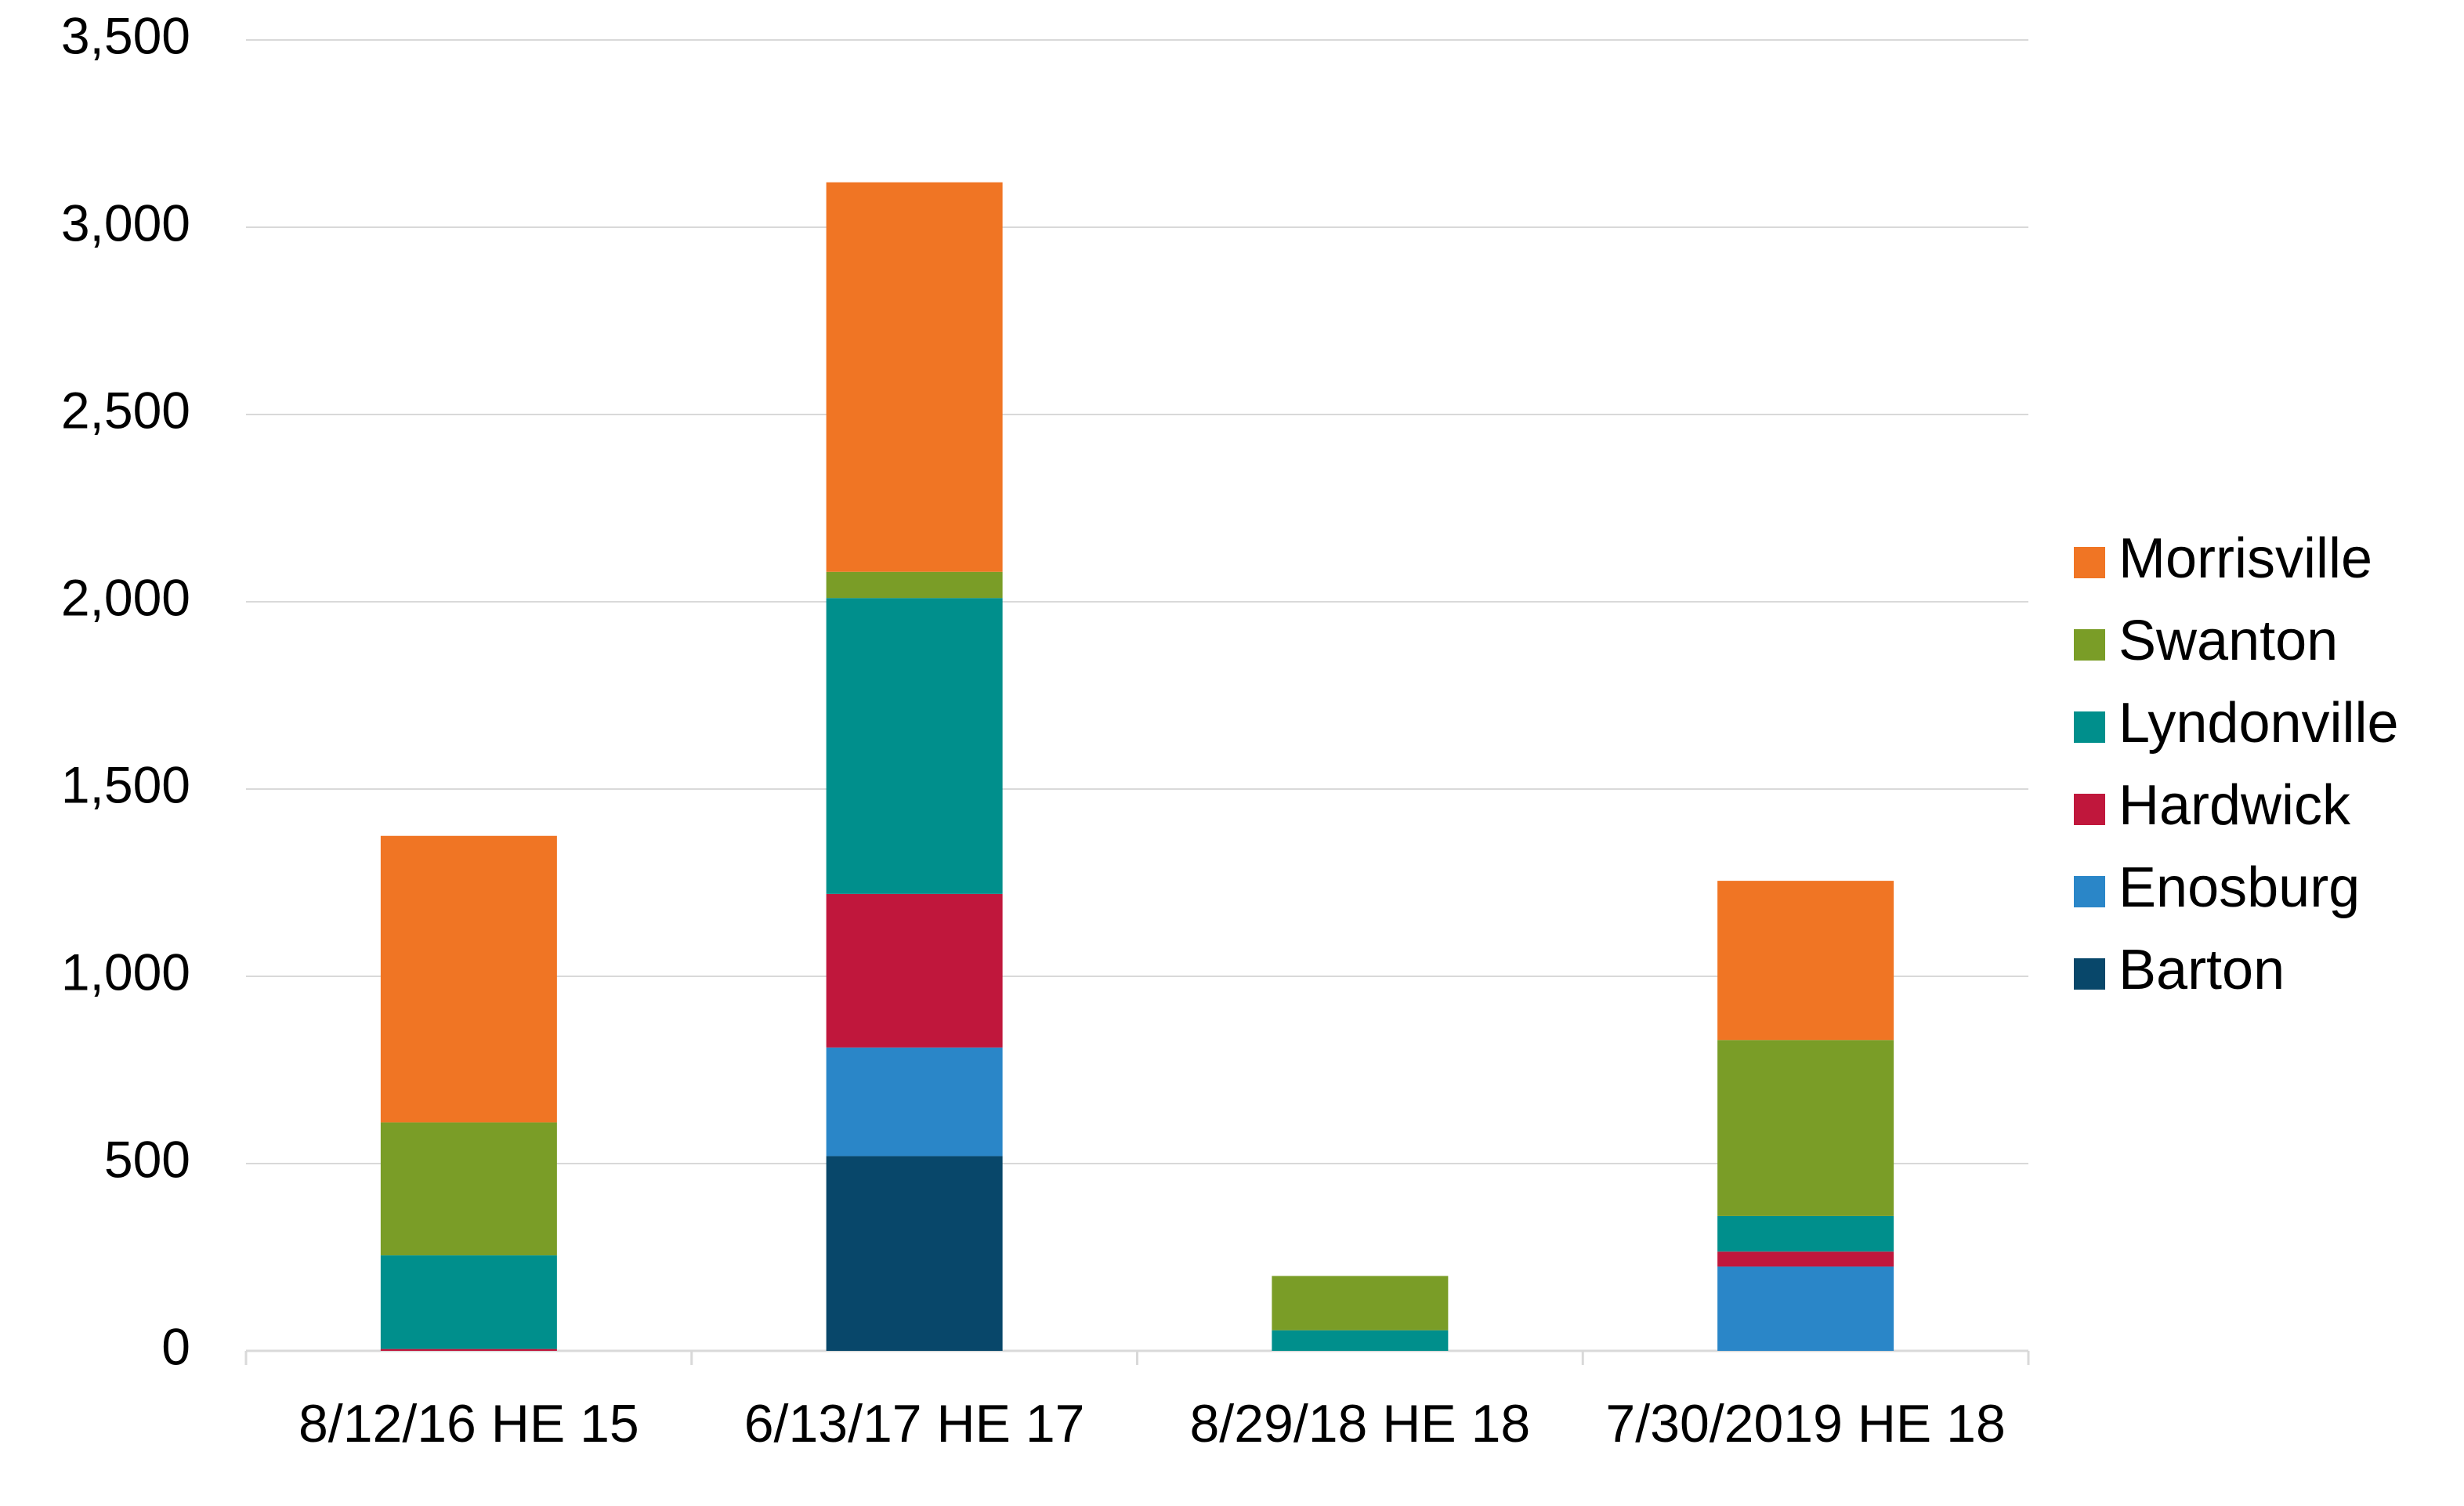  Describe the element at coordinates (914, 1424) in the screenshot. I see `x-tick-label: 6/13/17 HE 17` at that location.